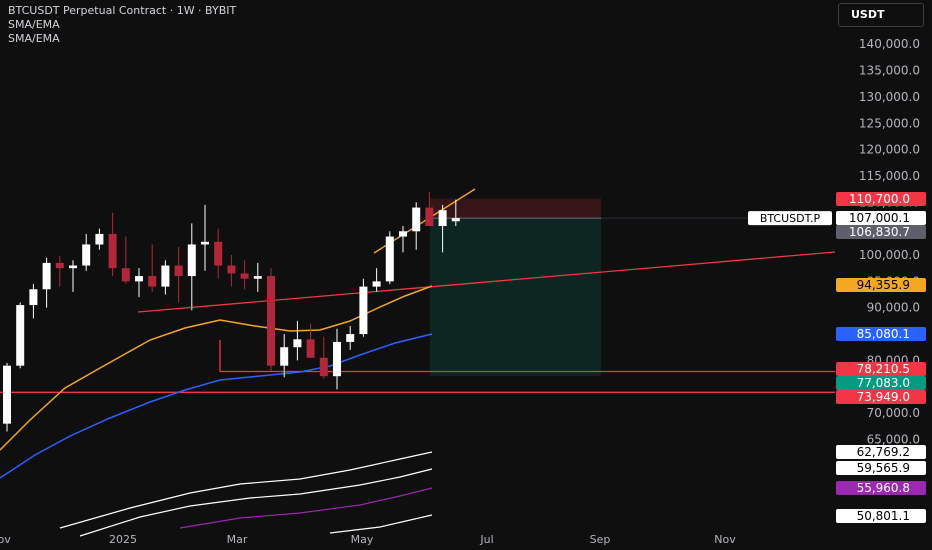 This screenshot has height=550, width=932. What do you see at coordinates (122, 10) in the screenshot?
I see `symbol-title: BTCUSDT Perpetual Contract · 1W · BYBIT` at bounding box center [122, 10].